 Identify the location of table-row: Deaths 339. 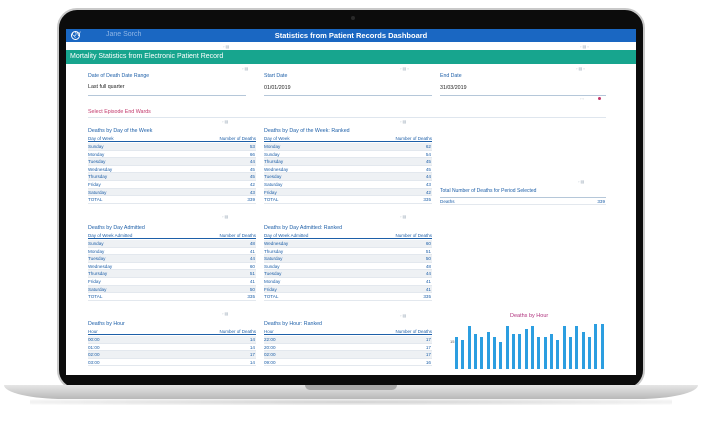
(523, 201).